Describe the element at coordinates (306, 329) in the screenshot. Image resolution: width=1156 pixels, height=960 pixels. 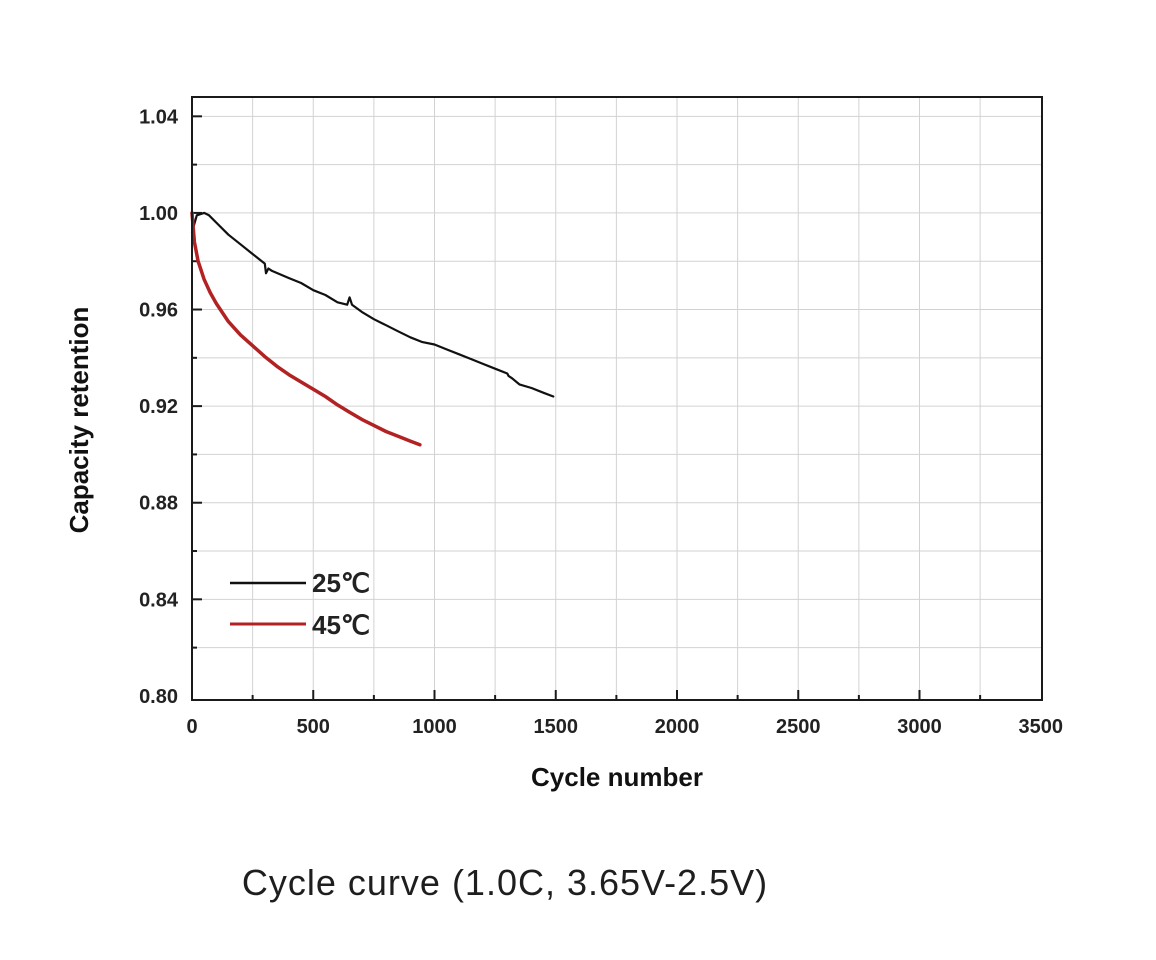
I see `series-line-45c` at that location.